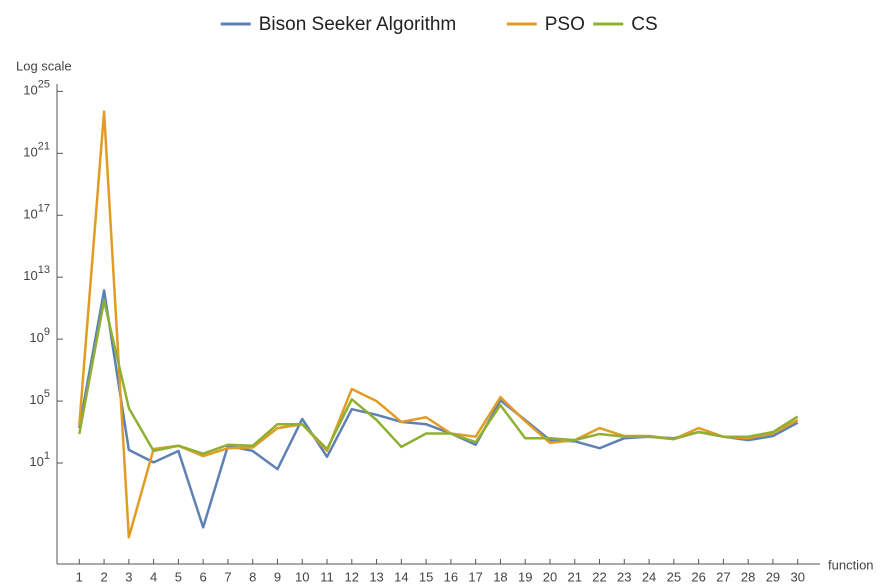 Image resolution: width=890 pixels, height=587 pixels. Describe the element at coordinates (575, 576) in the screenshot. I see `x-tick-label: 21` at that location.